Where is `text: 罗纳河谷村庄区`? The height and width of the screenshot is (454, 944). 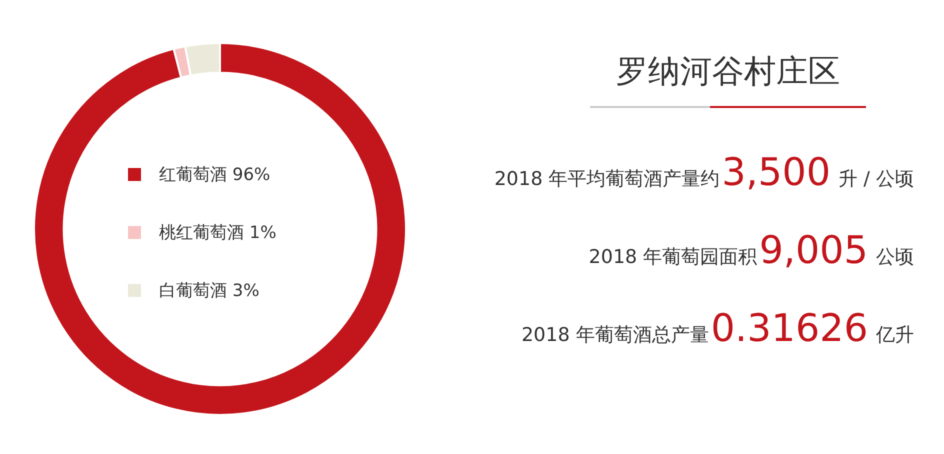 text: 罗纳河谷村庄区 is located at coordinates (728, 79).